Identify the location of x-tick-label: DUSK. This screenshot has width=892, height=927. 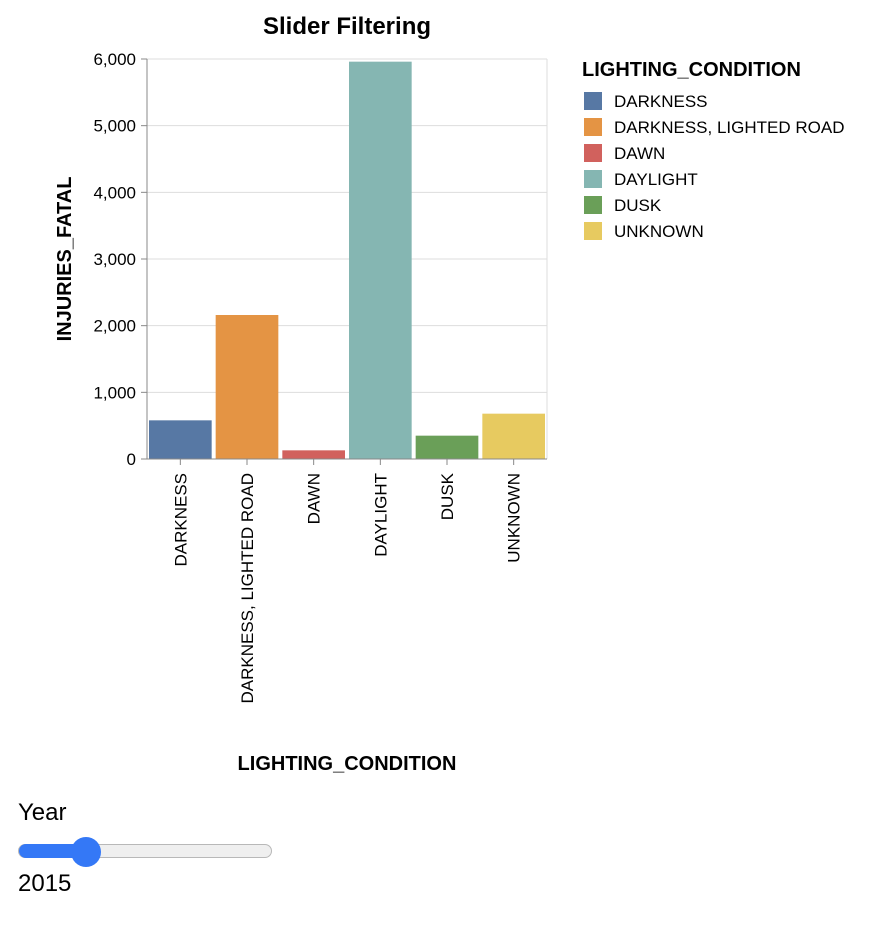
(447, 496).